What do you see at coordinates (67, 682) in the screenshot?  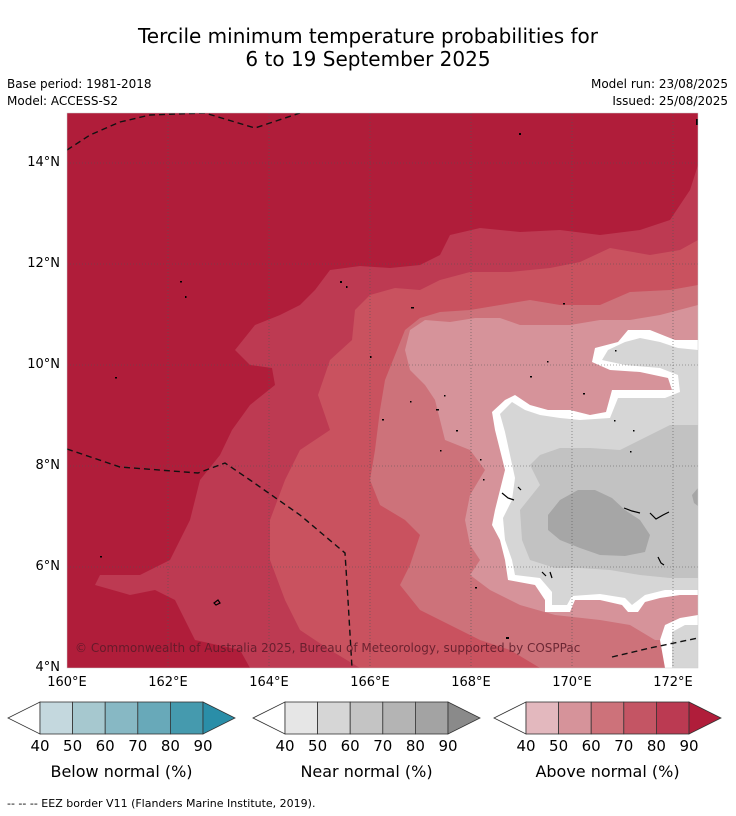 I see `lon-label-160e: 160°E` at bounding box center [67, 682].